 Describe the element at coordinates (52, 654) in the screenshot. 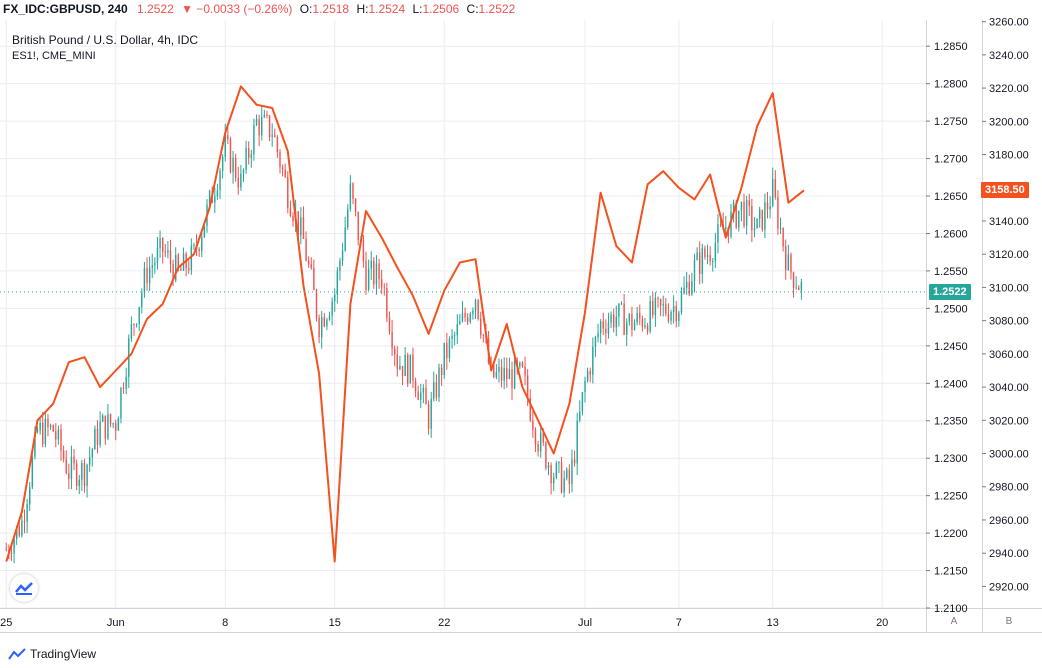

I see `tradingview-brand: TradingView` at that location.